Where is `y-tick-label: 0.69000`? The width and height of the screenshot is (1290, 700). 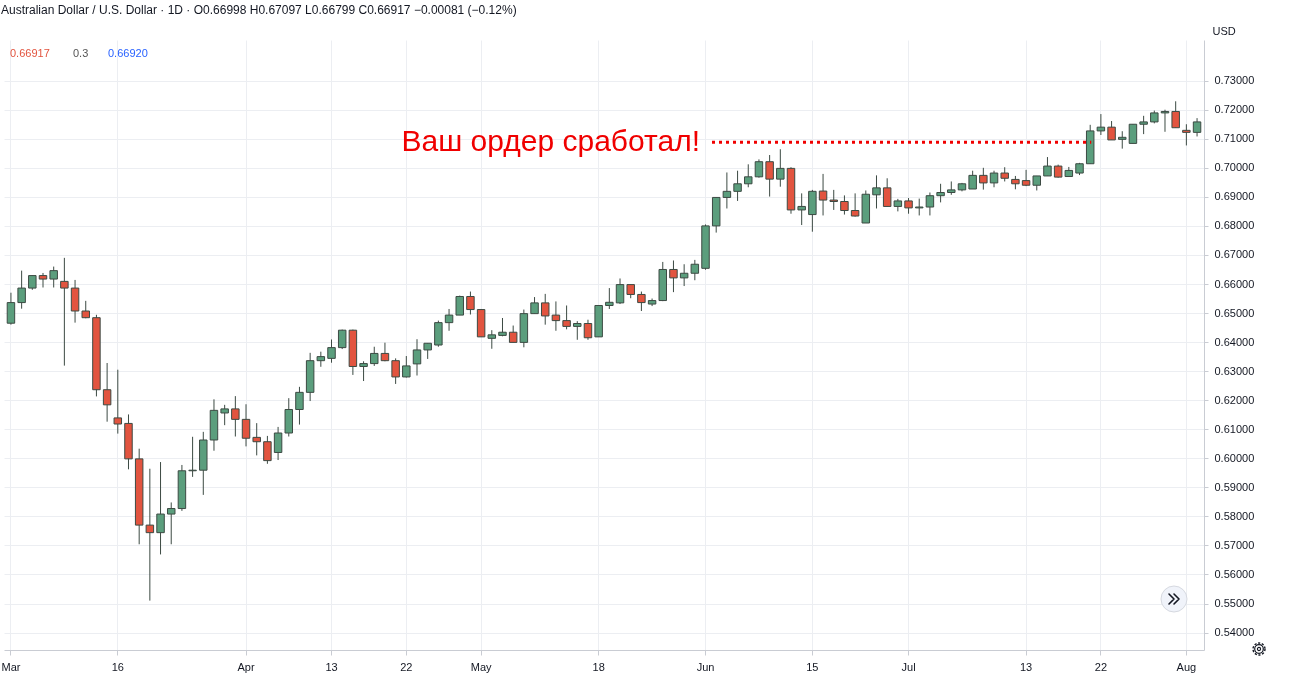 y-tick-label: 0.69000 is located at coordinates (1234, 196).